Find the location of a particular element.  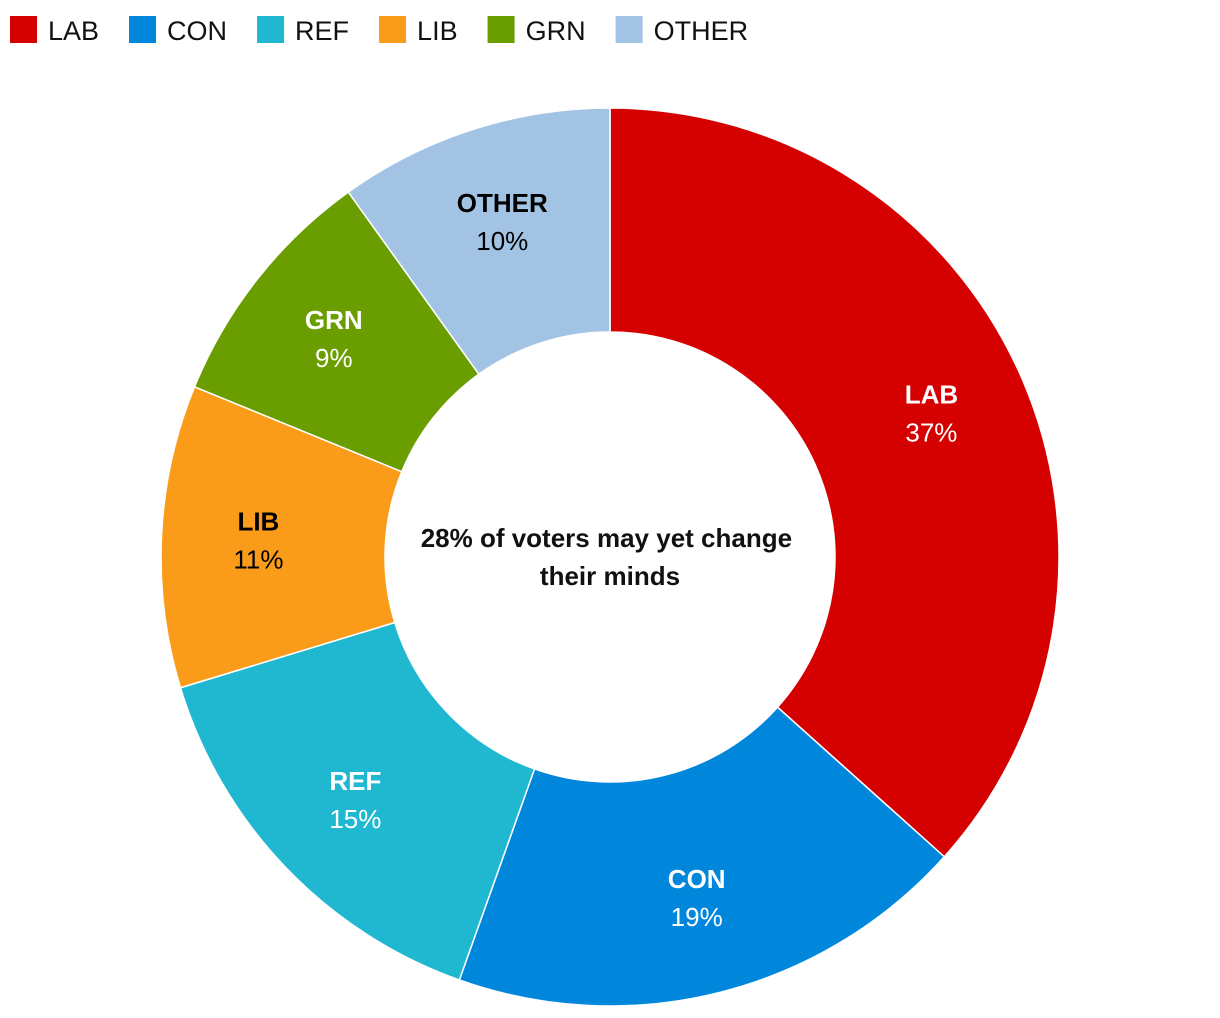

legend-swatch-grn is located at coordinates (501, 29).